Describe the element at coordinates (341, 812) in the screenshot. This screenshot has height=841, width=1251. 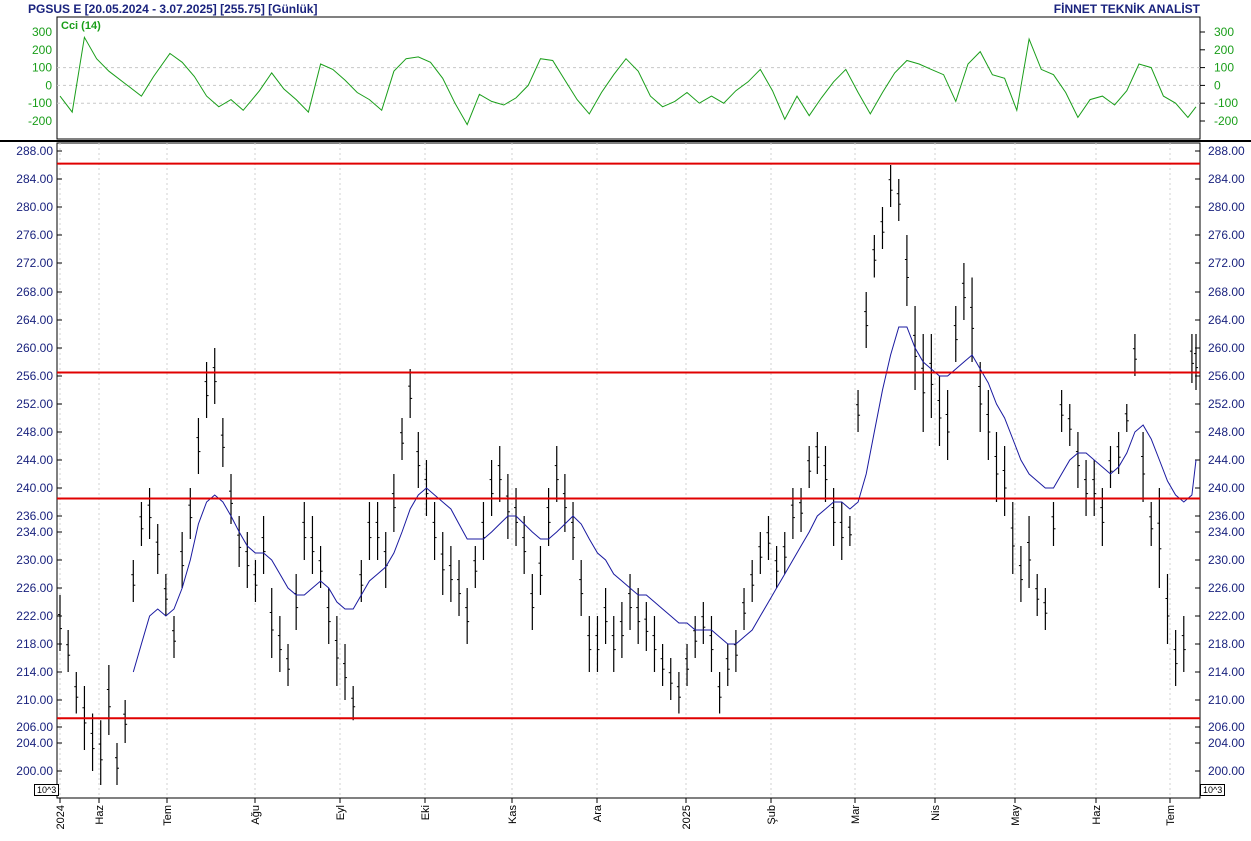
I see `time-axis-label: Eyl` at that location.